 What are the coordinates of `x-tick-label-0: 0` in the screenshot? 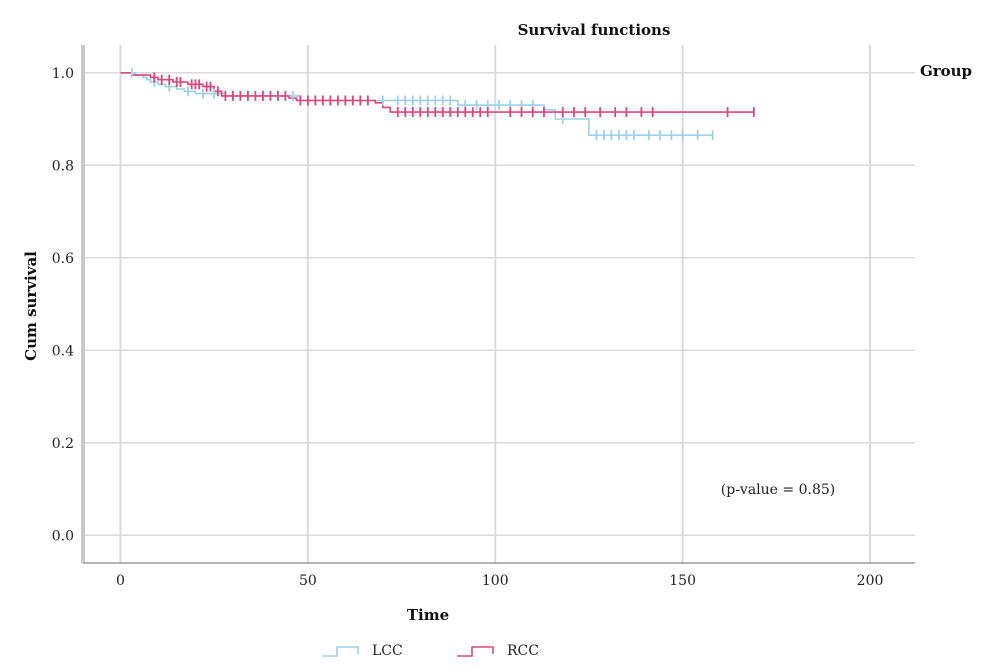 It's located at (120, 581).